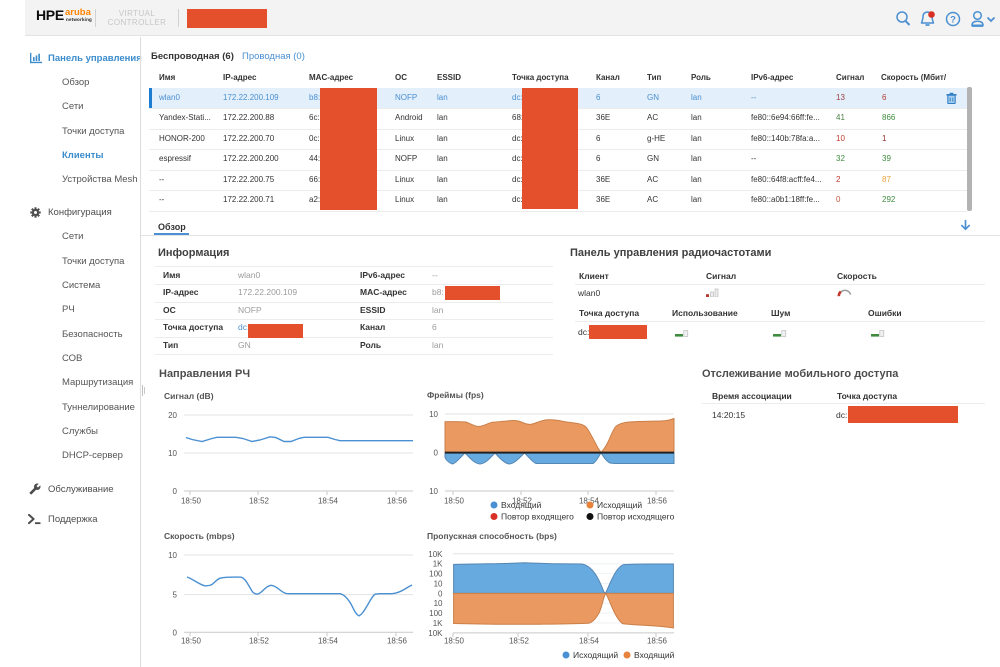  What do you see at coordinates (636, 517) in the screenshot?
I see `svg-text: Повтор исходящего` at bounding box center [636, 517].